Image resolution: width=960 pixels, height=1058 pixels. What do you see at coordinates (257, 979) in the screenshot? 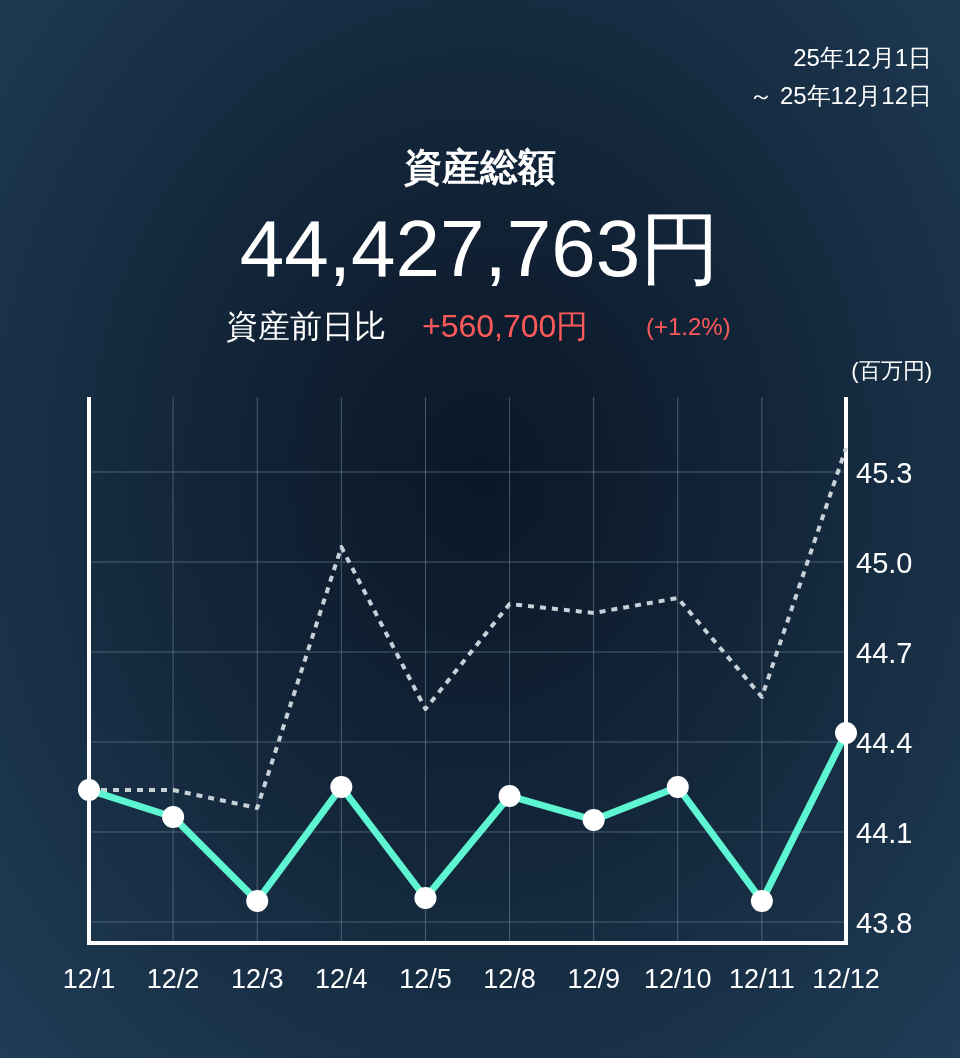
I see `xtick: 12/3` at bounding box center [257, 979].